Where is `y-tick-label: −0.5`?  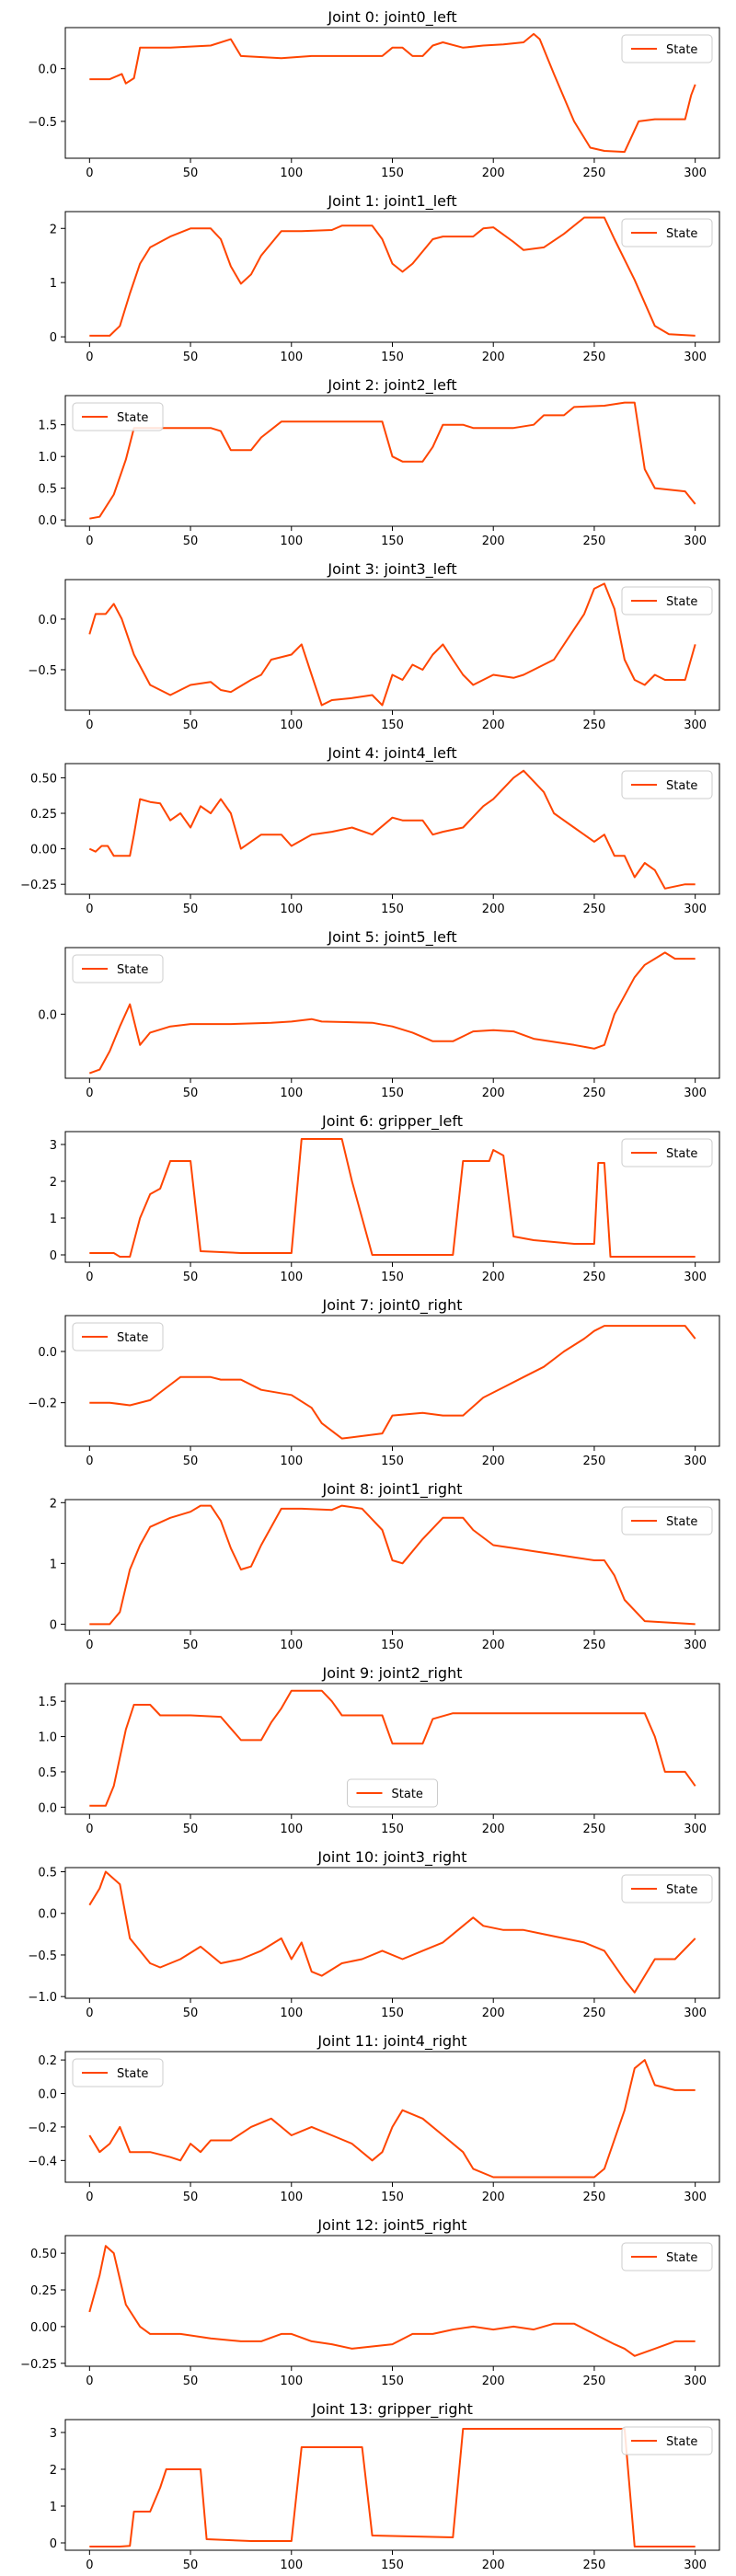
y-tick-label: −0.5 is located at coordinates (42, 1956).